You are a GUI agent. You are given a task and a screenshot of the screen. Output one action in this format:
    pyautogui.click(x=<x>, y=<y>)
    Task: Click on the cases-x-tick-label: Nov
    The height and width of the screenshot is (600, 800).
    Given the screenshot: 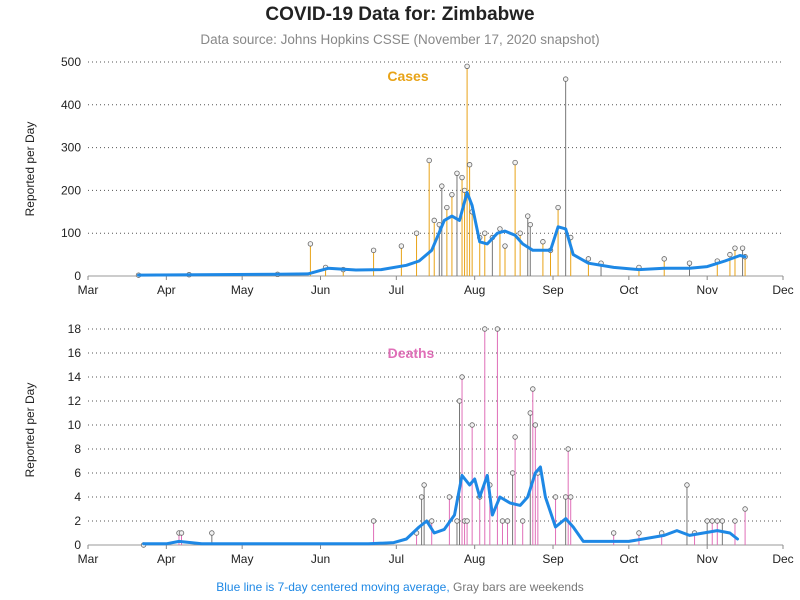 What is the action you would take?
    pyautogui.click(x=707, y=290)
    